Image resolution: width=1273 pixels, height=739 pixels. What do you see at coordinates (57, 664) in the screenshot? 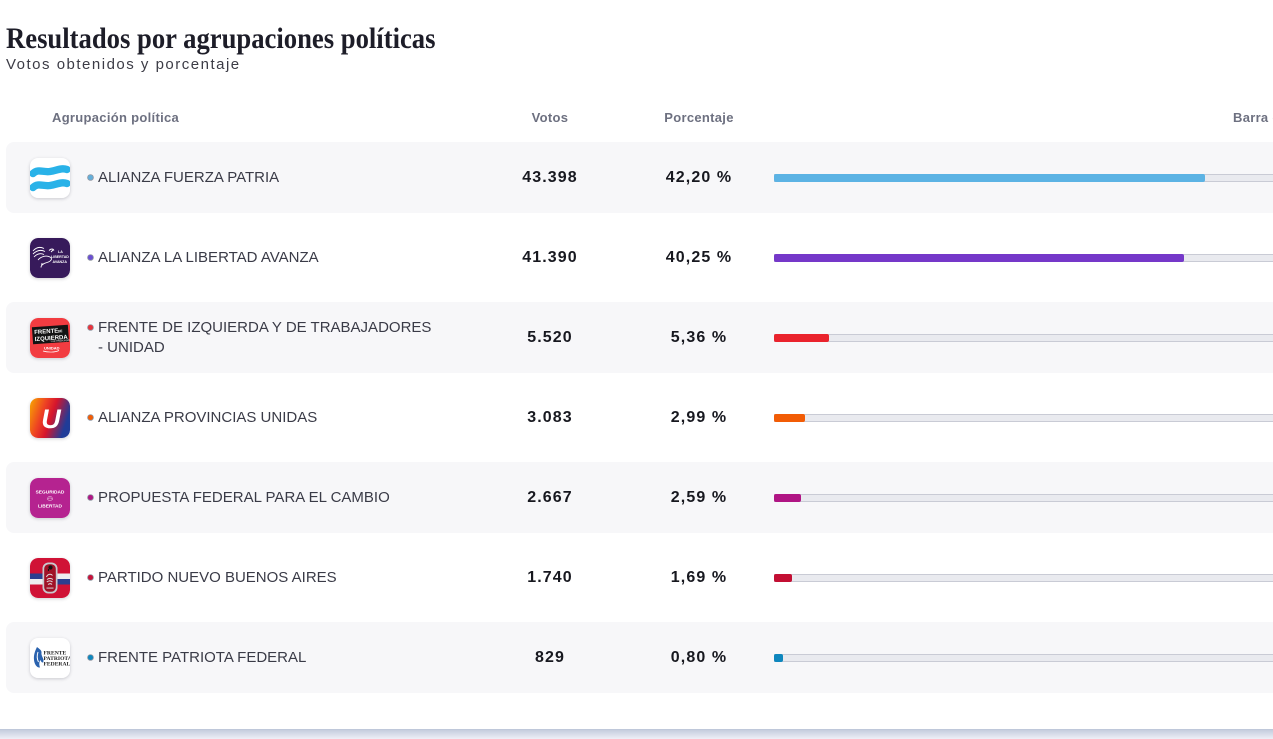
I see `svg-text: FEDERAL` at bounding box center [57, 664].